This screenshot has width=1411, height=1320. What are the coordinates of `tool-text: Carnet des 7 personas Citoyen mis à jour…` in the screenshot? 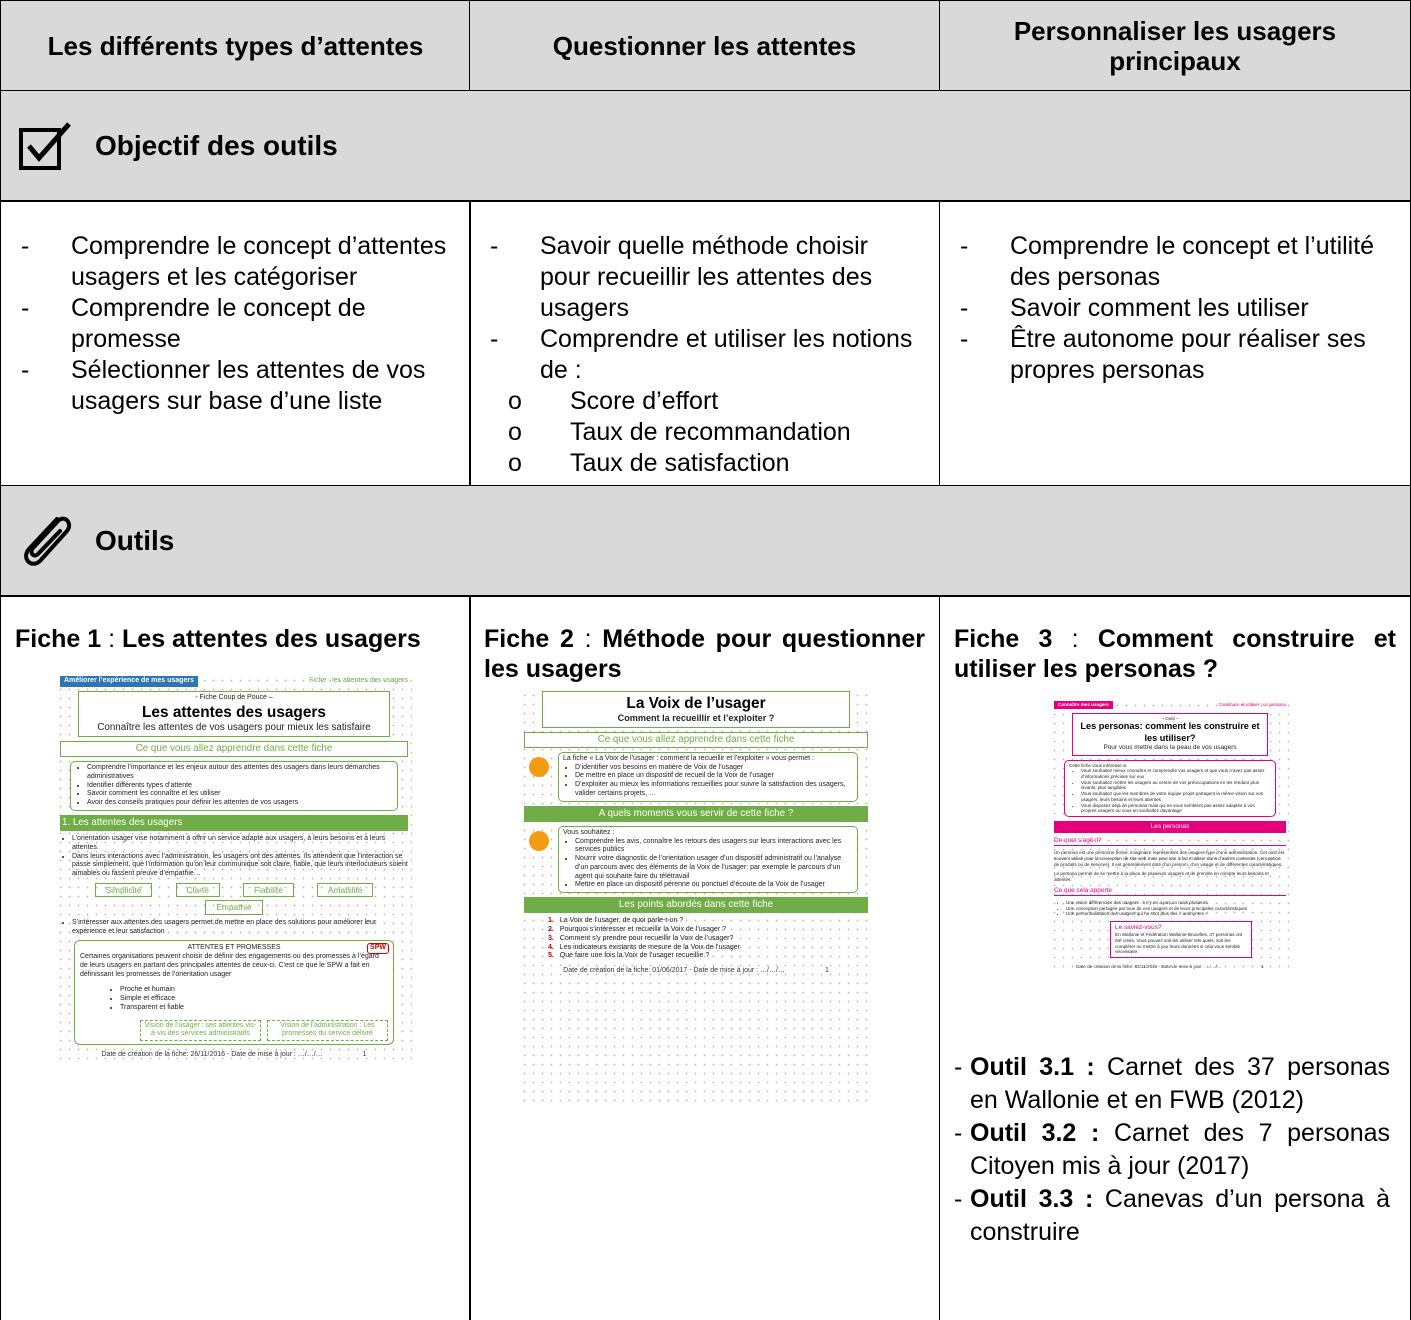 It's located at (1180, 1149).